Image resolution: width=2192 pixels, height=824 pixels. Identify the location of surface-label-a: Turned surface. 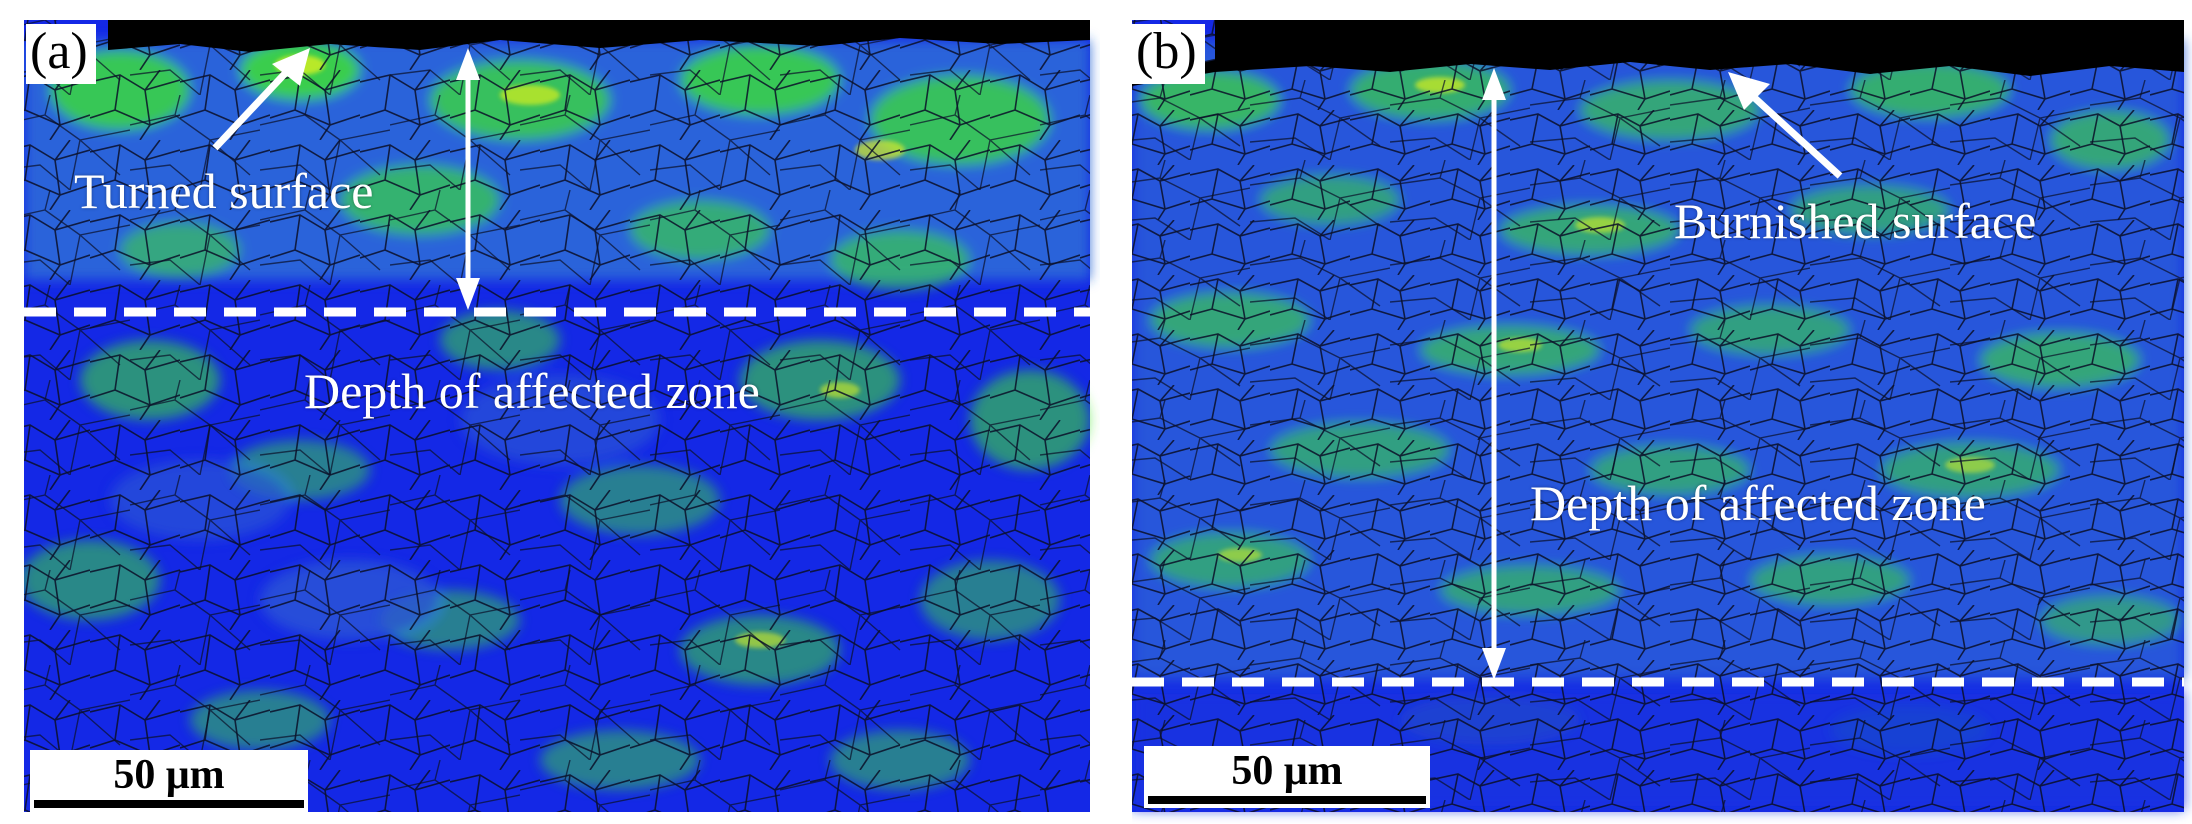
(224, 191).